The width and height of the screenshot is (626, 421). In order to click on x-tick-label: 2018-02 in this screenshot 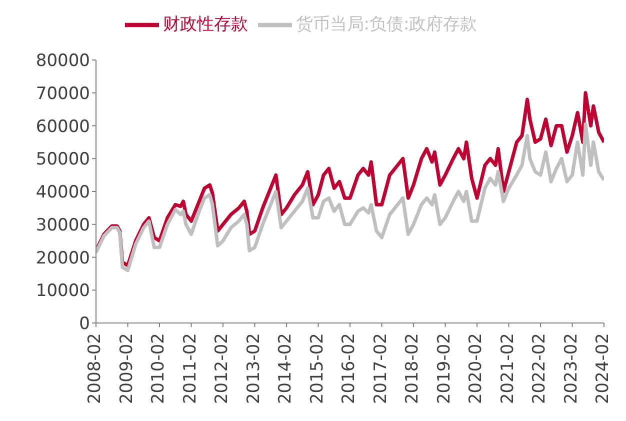, I will do `click(412, 368)`.